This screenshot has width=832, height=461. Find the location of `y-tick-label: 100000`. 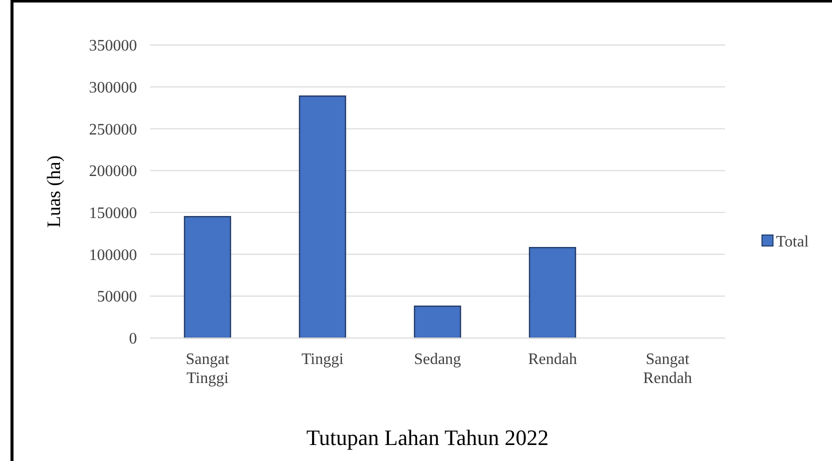

y-tick-label: 100000 is located at coordinates (113, 255).